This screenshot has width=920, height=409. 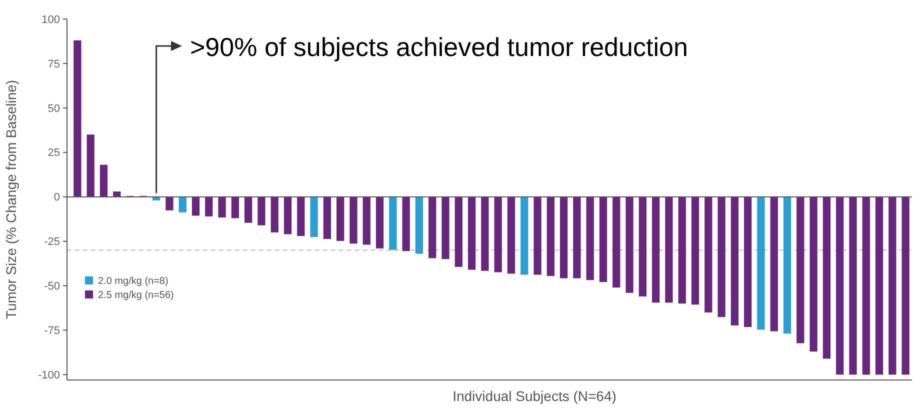 I want to click on y-tick-label: -100, so click(x=49, y=376).